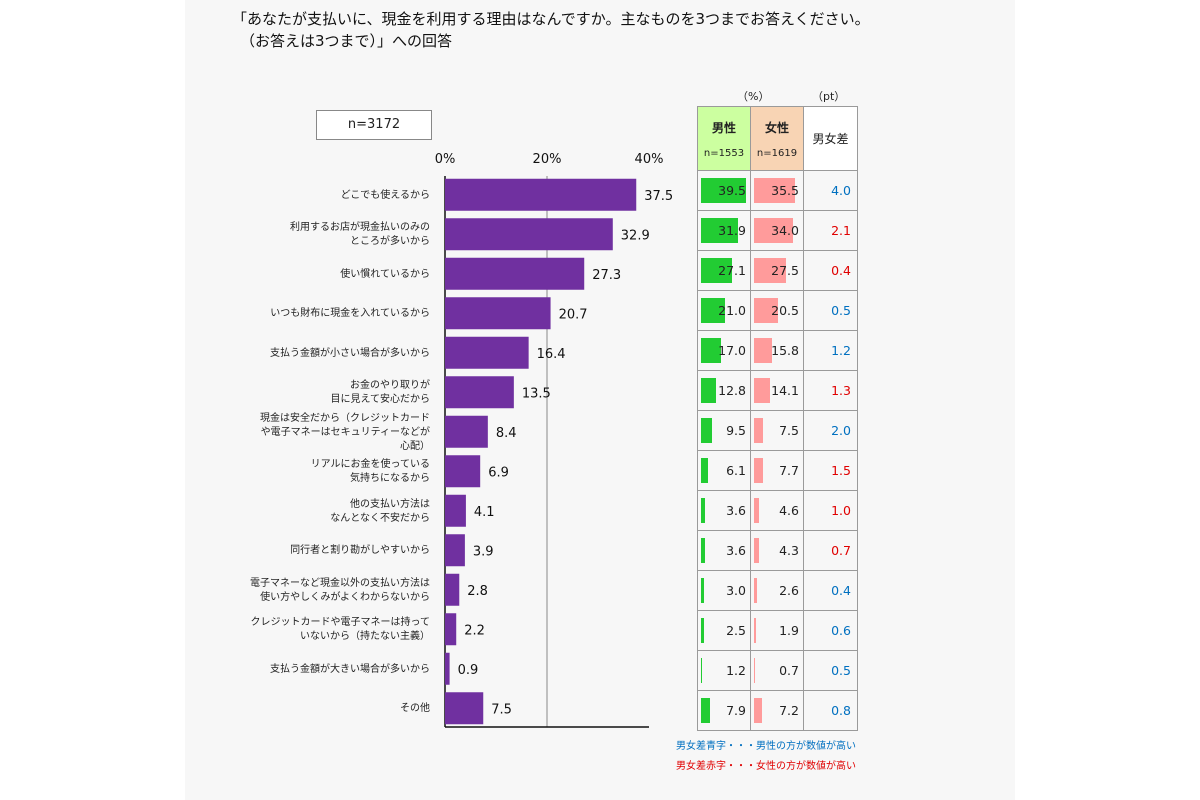  What do you see at coordinates (777, 670) in the screenshot?
I see `table-row: 1.2 0.7 0.5` at bounding box center [777, 670].